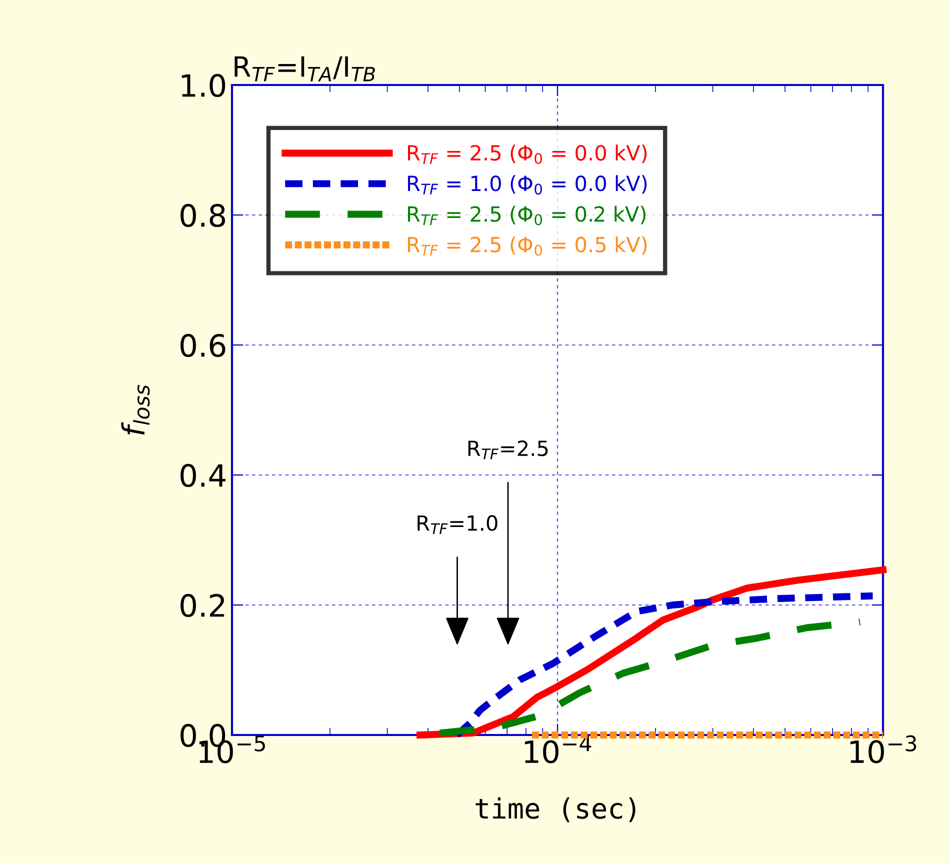  Describe the element at coordinates (527, 246) in the screenshot. I see `legend-label: R$_{TF}$ = 2.5 (Φ$_{0}$ = 0.5 kV)` at that location.